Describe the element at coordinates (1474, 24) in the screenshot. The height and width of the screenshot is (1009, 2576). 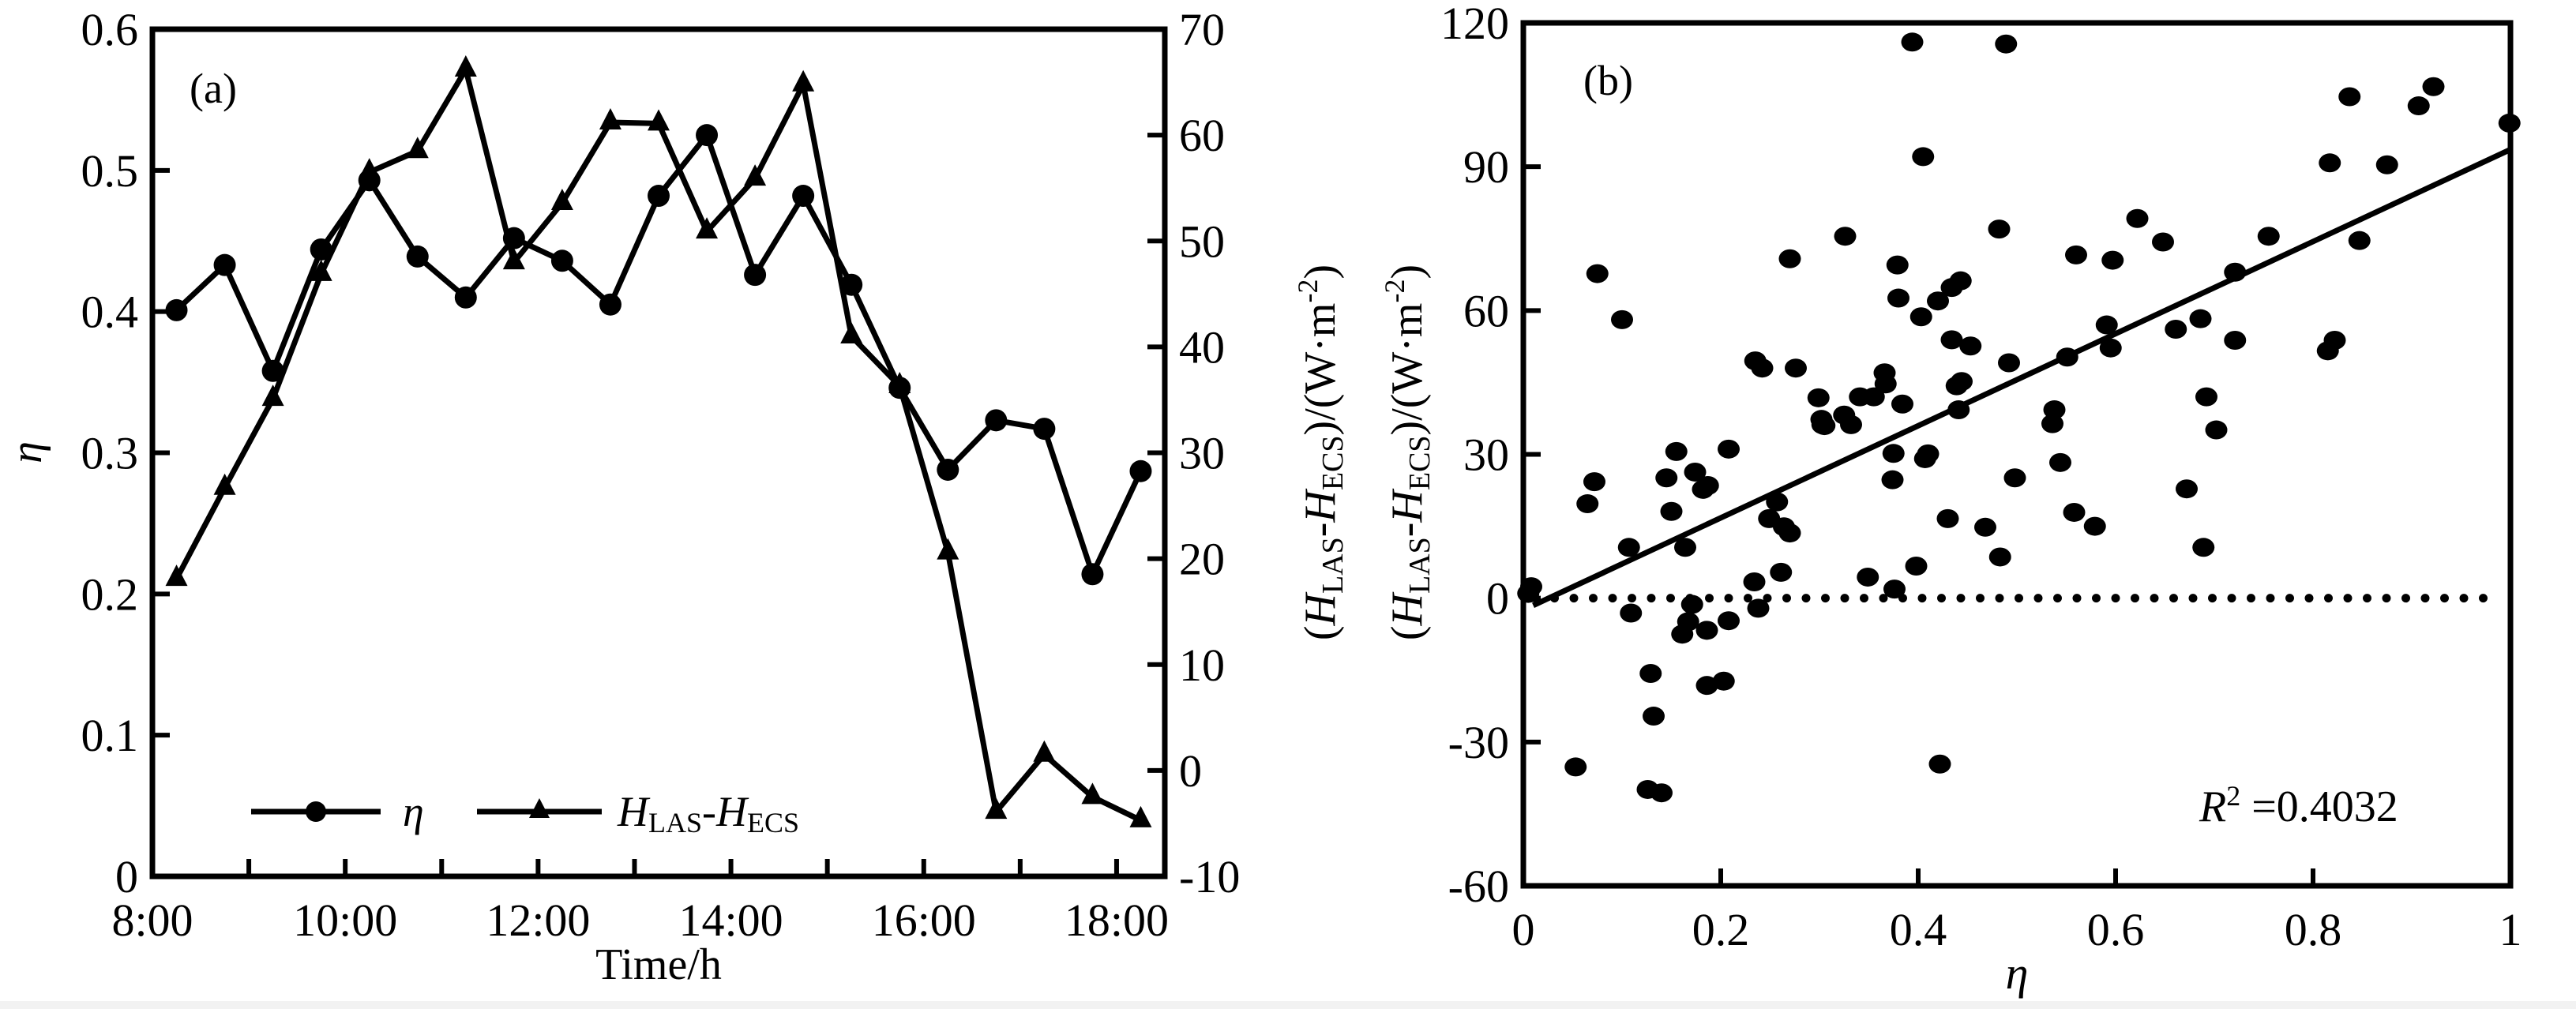
I see `y-tick-label: 120` at that location.